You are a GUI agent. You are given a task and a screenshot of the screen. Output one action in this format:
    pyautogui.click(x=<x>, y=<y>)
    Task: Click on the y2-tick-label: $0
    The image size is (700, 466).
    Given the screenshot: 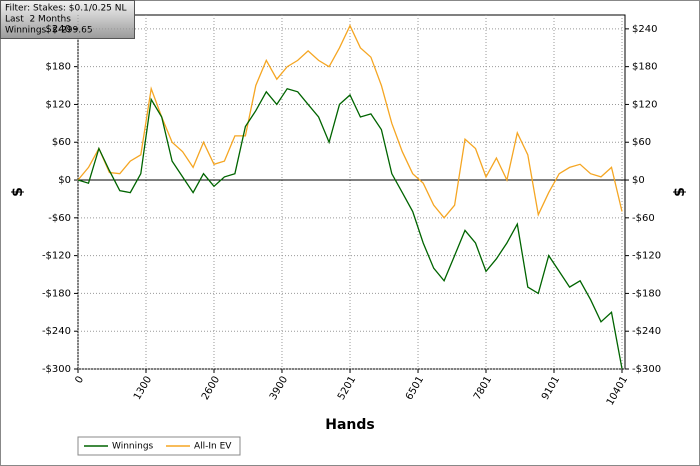 What is the action you would take?
    pyautogui.click(x=638, y=180)
    